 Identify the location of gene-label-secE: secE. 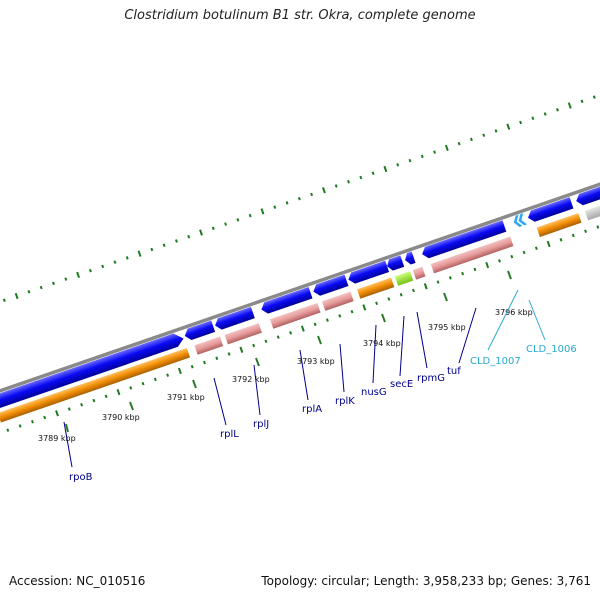
(401, 384).